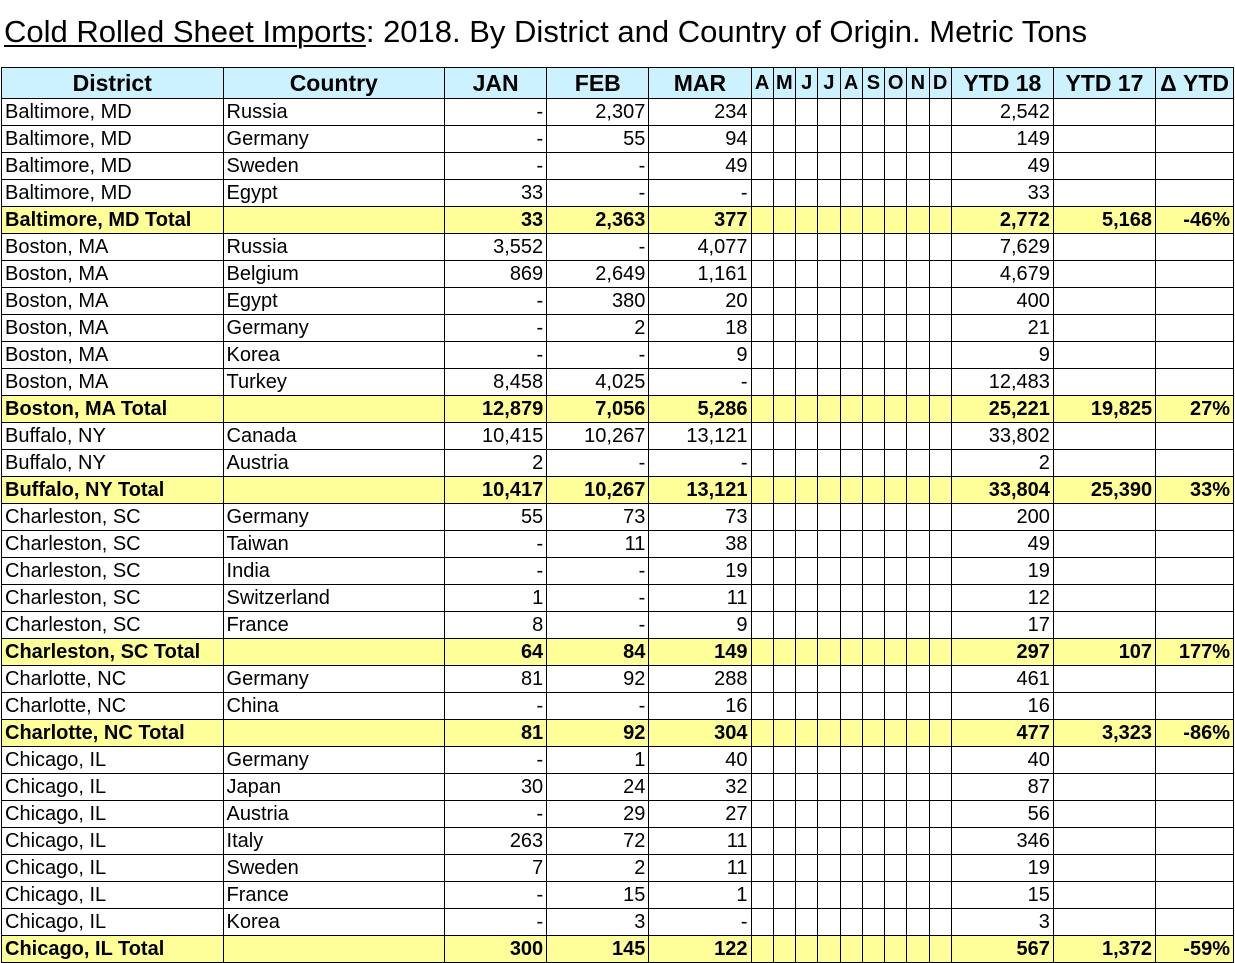 This screenshot has width=1235, height=963. What do you see at coordinates (1002, 598) in the screenshot?
I see `ytd18-cell: 12` at bounding box center [1002, 598].